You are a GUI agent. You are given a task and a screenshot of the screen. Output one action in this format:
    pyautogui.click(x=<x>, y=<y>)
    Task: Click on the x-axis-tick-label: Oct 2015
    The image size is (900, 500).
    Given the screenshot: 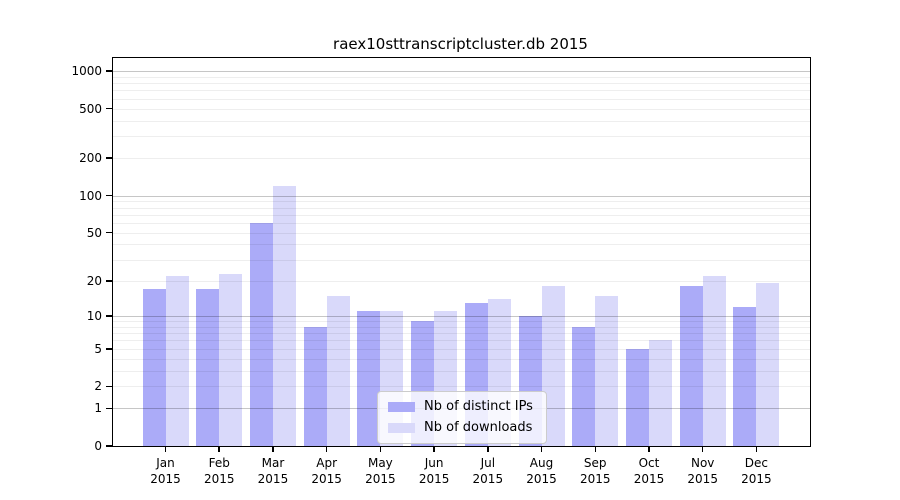 What is the action you would take?
    pyautogui.click(x=649, y=471)
    